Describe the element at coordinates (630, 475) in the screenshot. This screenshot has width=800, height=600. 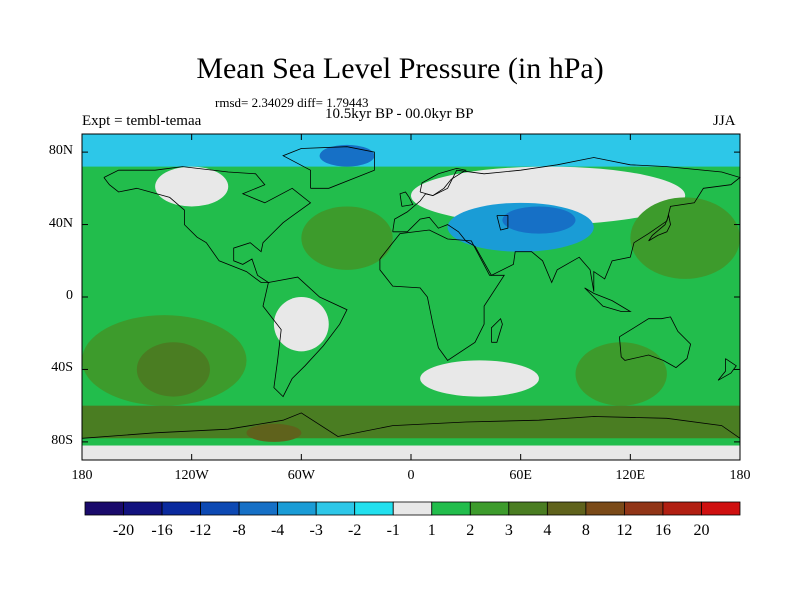
I see `x-tick-label: 120E` at that location.